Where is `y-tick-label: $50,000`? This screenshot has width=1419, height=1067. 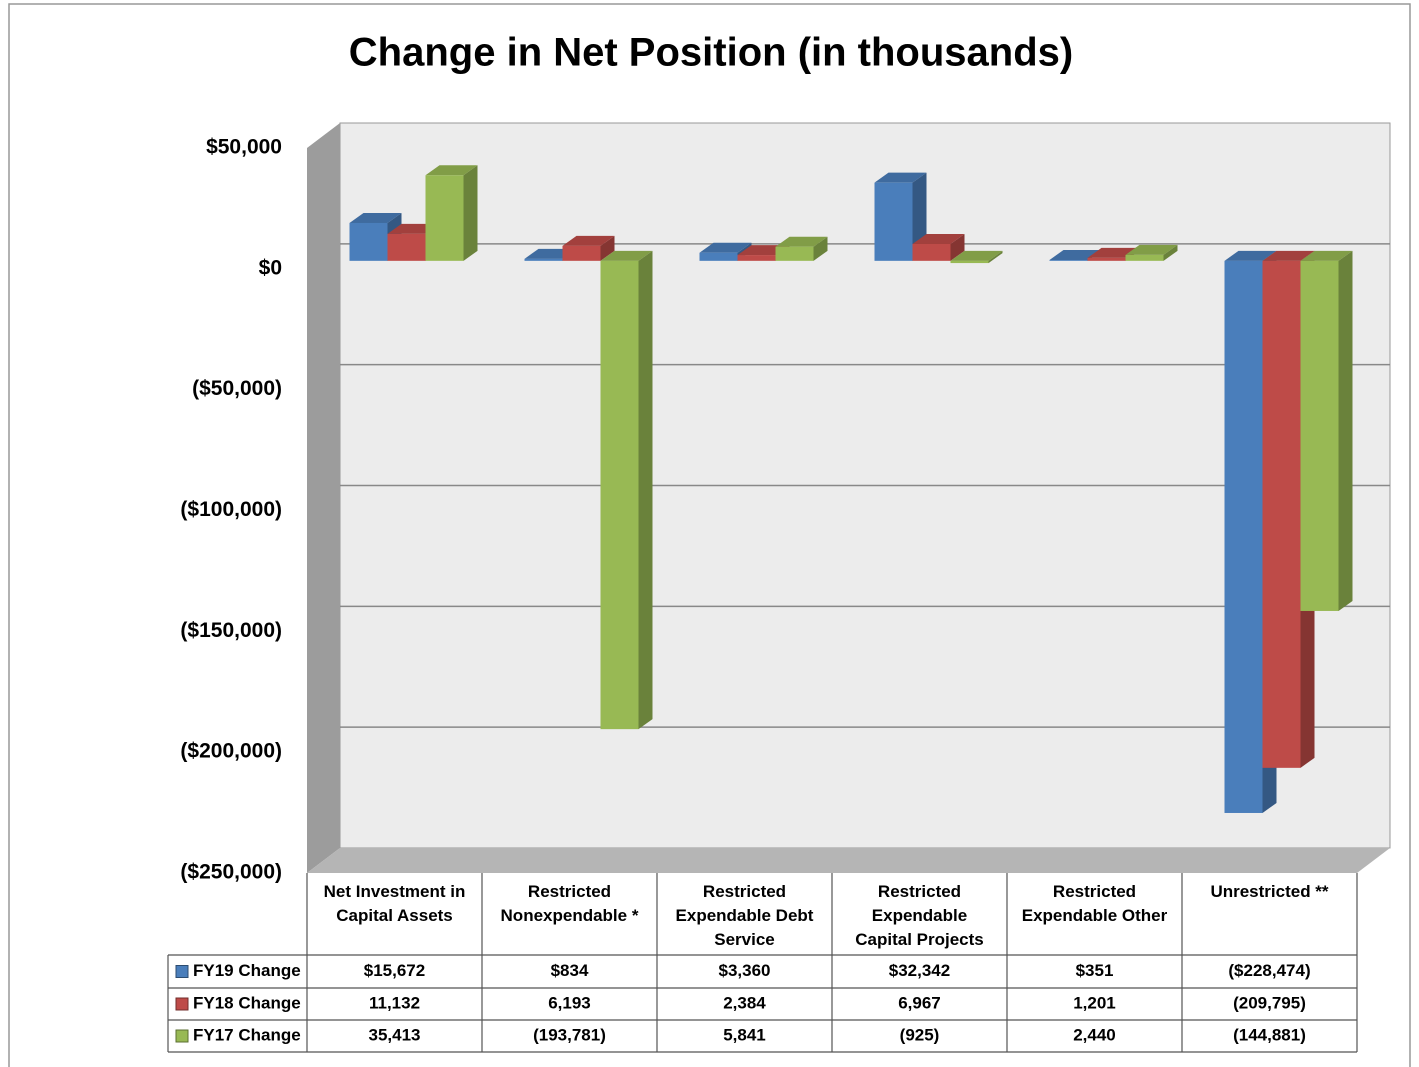 y-tick-label: $50,000 is located at coordinates (244, 147).